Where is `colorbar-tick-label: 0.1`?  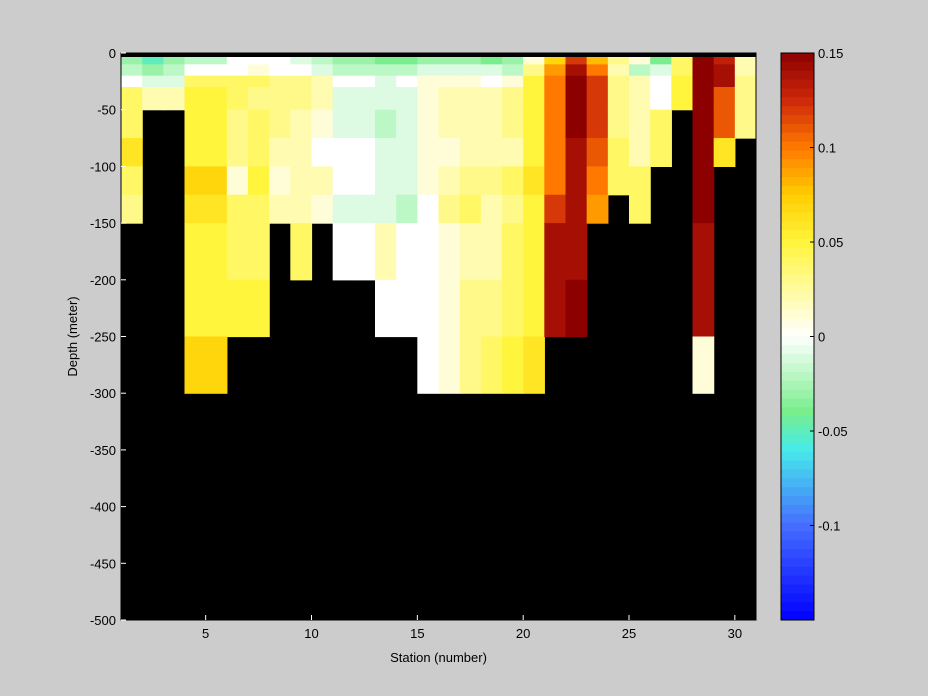 colorbar-tick-label: 0.1 is located at coordinates (827, 148).